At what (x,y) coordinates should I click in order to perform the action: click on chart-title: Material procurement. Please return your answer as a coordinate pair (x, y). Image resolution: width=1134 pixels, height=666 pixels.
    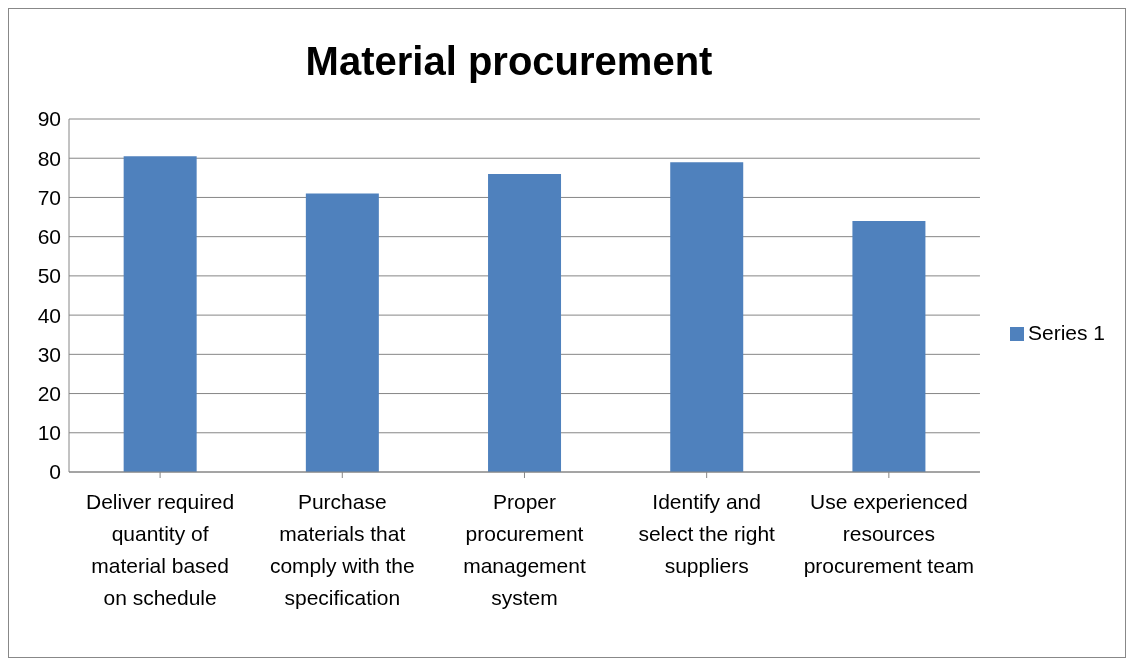
    Looking at the image, I should click on (509, 61).